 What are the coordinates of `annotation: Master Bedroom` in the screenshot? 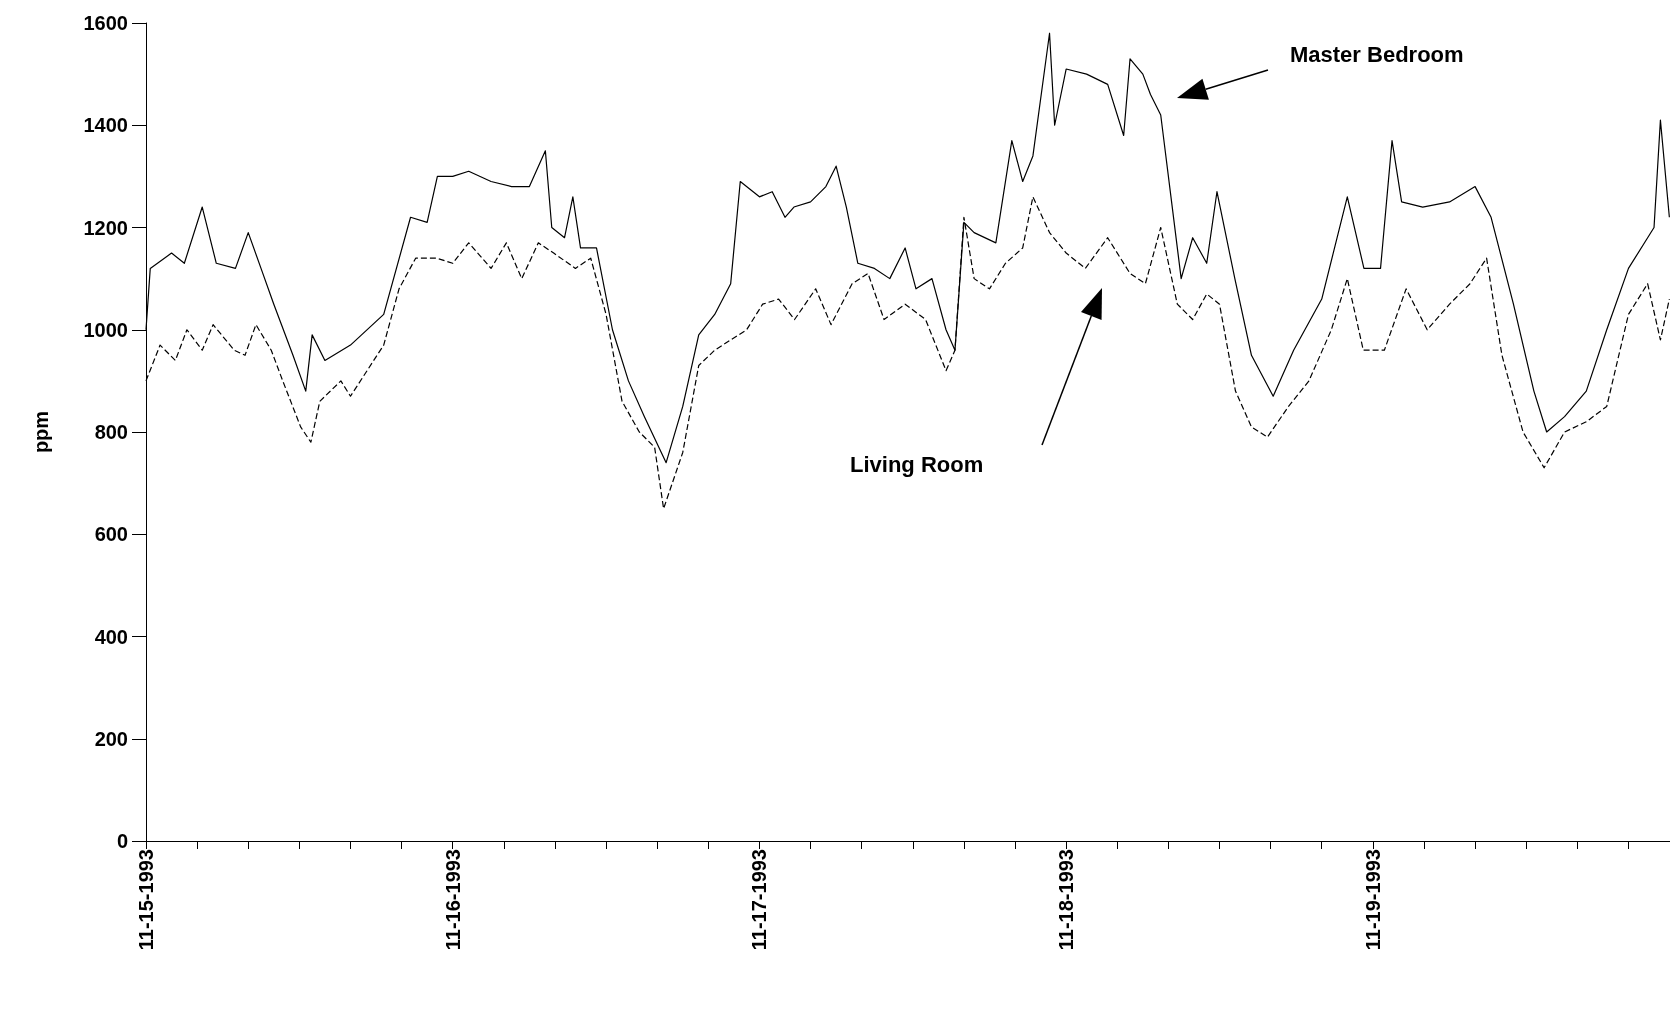 It's located at (1377, 54).